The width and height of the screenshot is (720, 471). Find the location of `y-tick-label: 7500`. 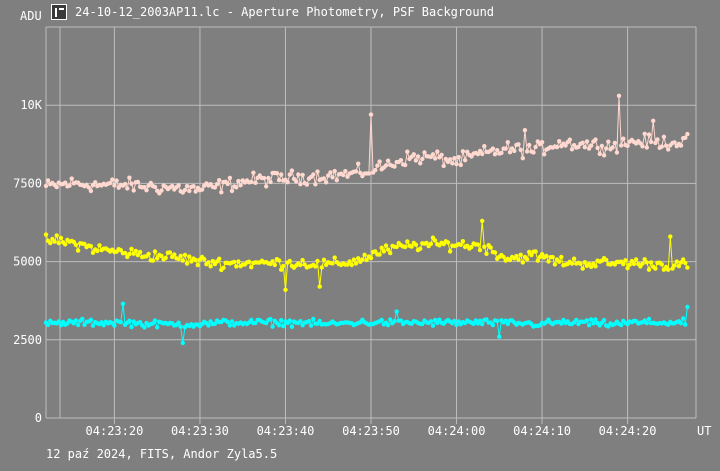

y-tick-label: 7500 is located at coordinates (27, 183).